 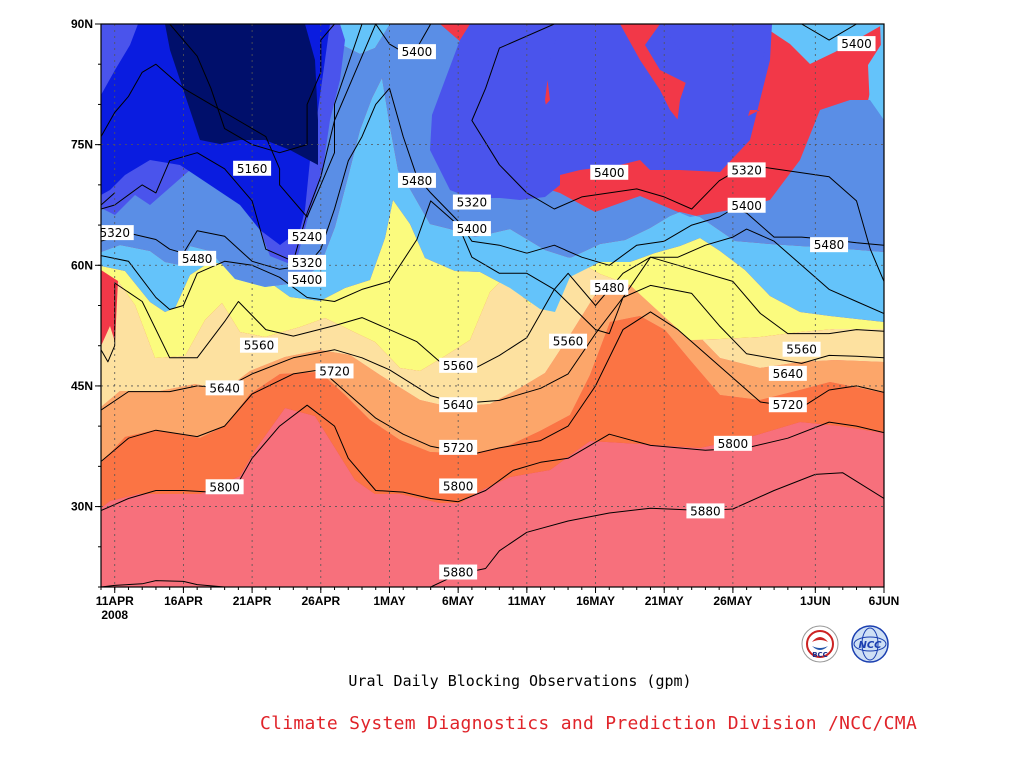 What do you see at coordinates (527, 601) in the screenshot?
I see `x-tick-label: 11MAY` at bounding box center [527, 601].